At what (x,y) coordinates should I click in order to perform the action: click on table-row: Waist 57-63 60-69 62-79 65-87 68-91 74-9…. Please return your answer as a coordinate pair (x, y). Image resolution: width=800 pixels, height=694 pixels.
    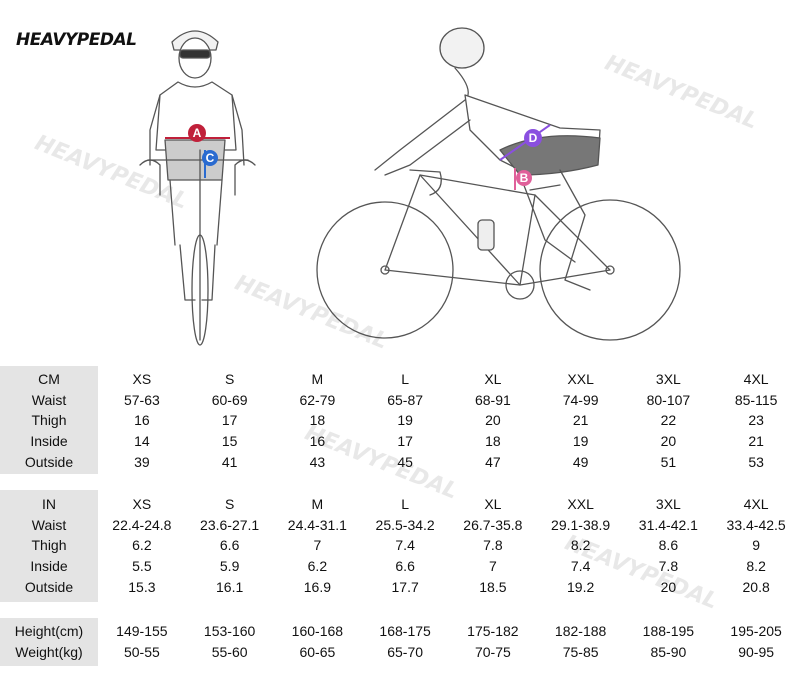
    Looking at the image, I should click on (400, 400).